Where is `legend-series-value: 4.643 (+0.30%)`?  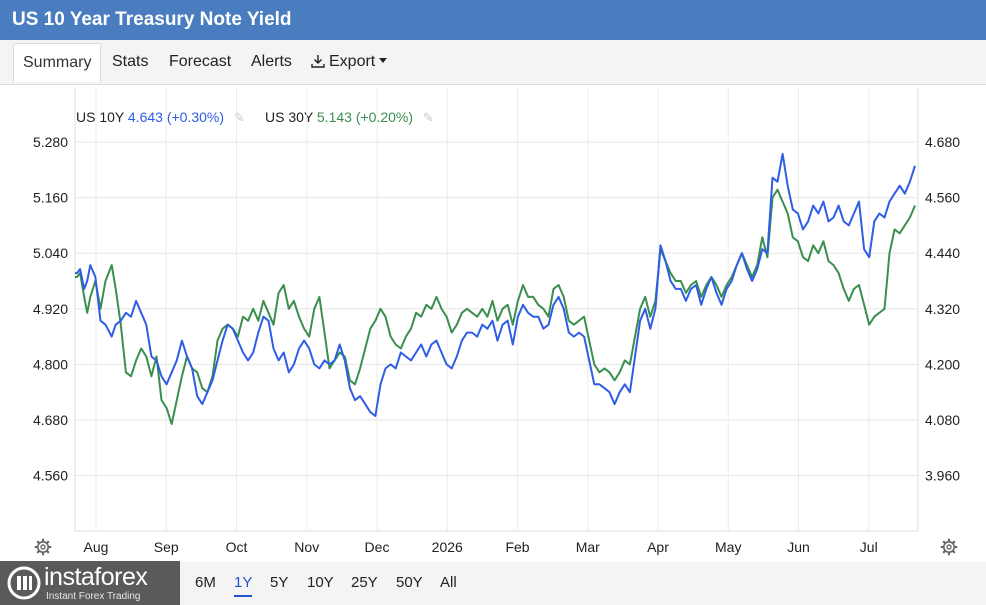
legend-series-value: 4.643 (+0.30%) is located at coordinates (176, 117).